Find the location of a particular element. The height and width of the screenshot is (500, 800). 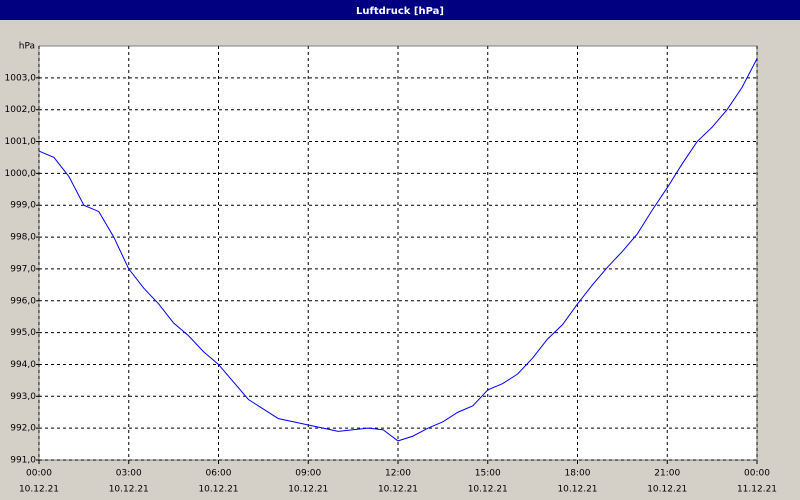

chart-title: Luftdruck [hPa] is located at coordinates (400, 11).